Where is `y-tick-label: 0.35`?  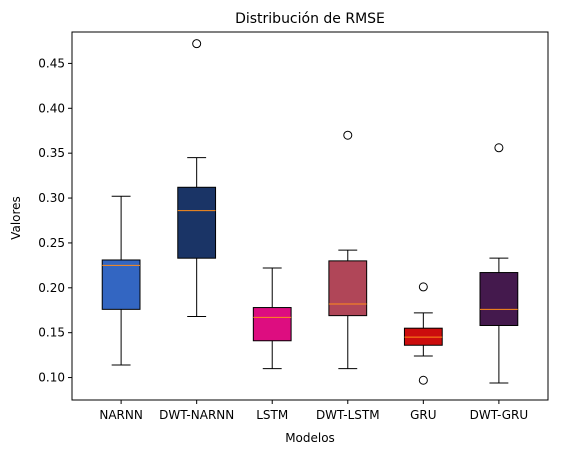 y-tick-label: 0.35 is located at coordinates (51, 153).